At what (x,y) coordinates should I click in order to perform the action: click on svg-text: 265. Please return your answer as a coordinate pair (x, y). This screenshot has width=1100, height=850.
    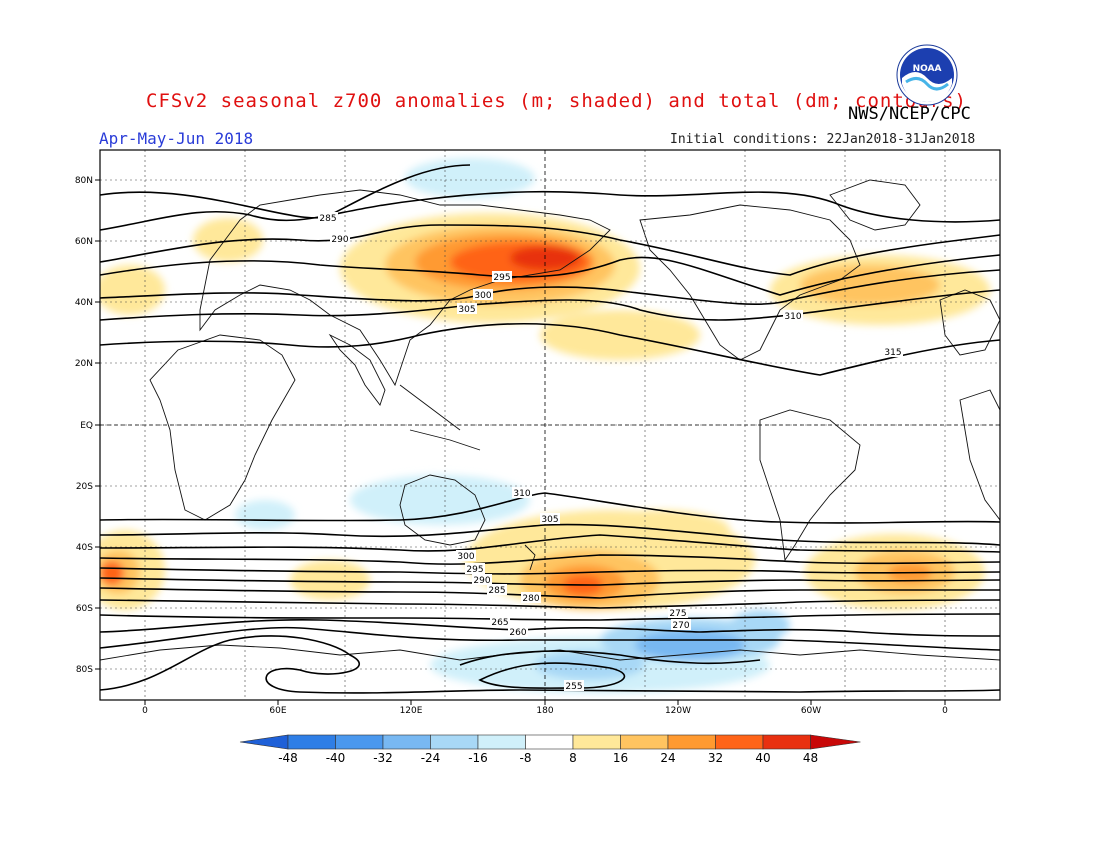
    Looking at the image, I should click on (499, 623).